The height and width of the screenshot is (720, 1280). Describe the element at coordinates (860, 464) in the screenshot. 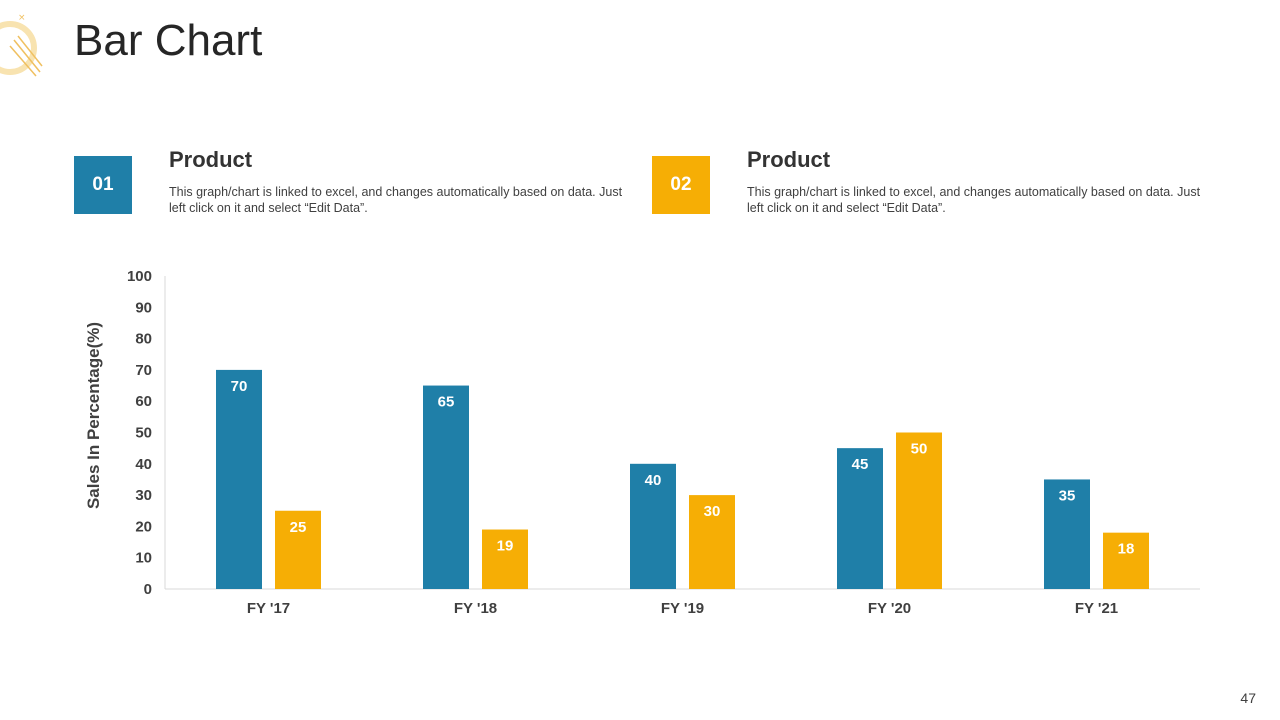

I see `data-label: 45` at that location.